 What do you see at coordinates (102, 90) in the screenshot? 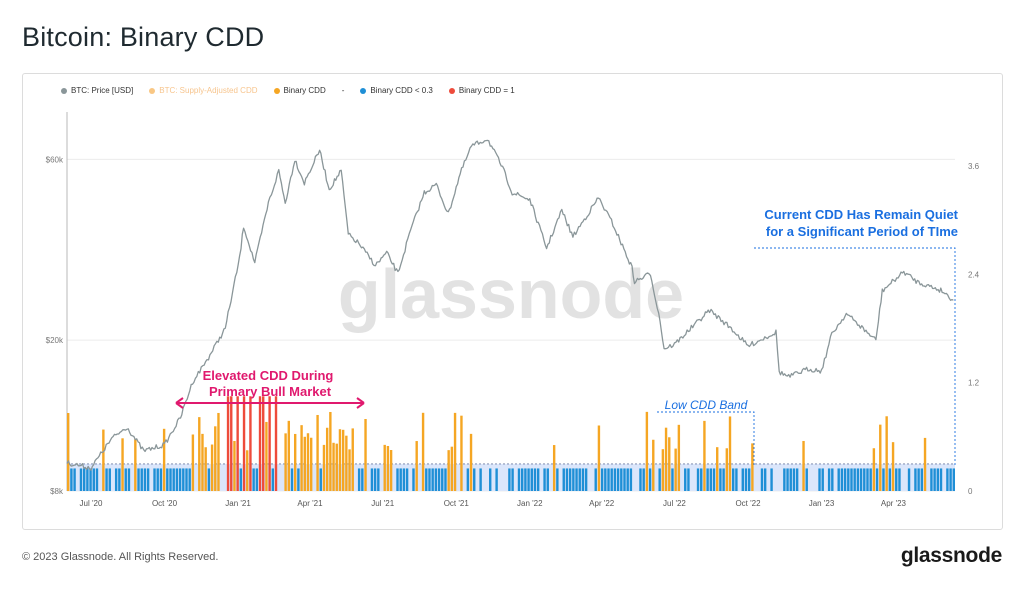
I see `legend-label: BTC: Price [USD]` at bounding box center [102, 90].